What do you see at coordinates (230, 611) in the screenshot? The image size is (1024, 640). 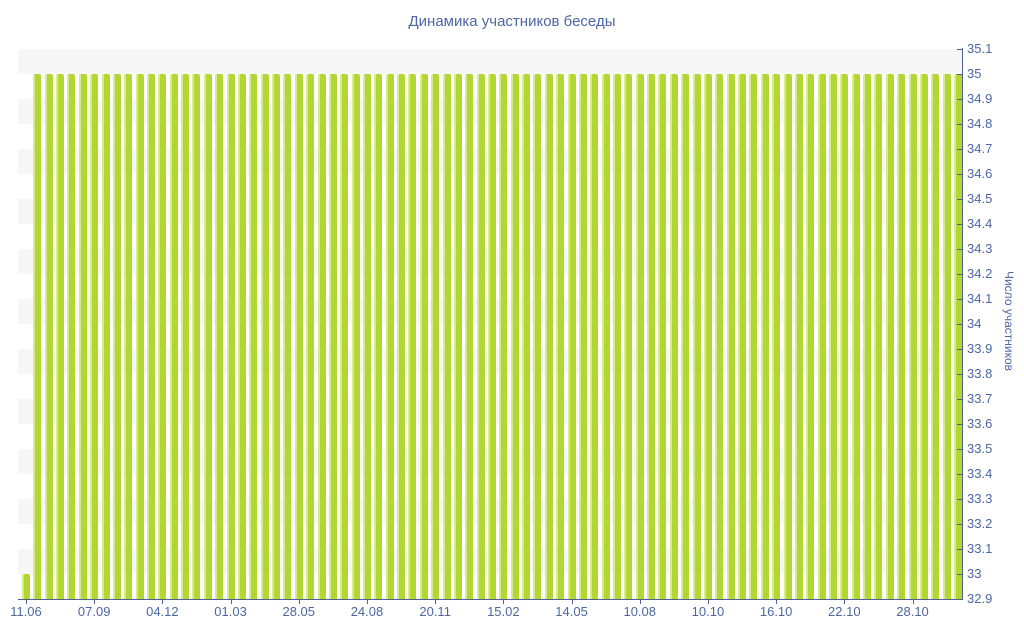 I see `x-tick-label: 01.03` at bounding box center [230, 611].